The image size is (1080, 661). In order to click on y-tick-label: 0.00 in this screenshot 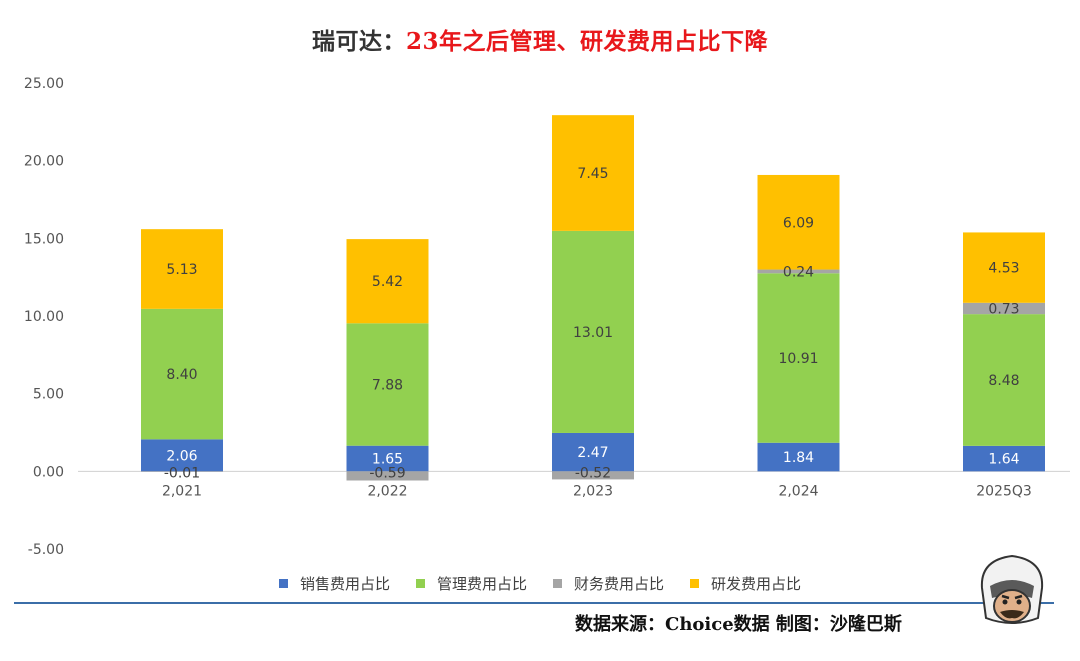, I will do `click(48, 472)`.